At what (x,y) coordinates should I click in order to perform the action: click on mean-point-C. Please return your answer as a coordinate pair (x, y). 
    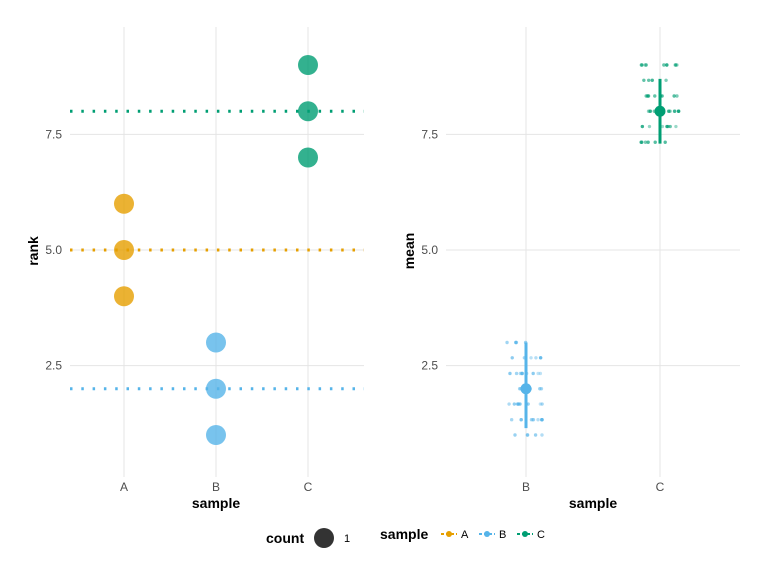
    Looking at the image, I should click on (660, 111).